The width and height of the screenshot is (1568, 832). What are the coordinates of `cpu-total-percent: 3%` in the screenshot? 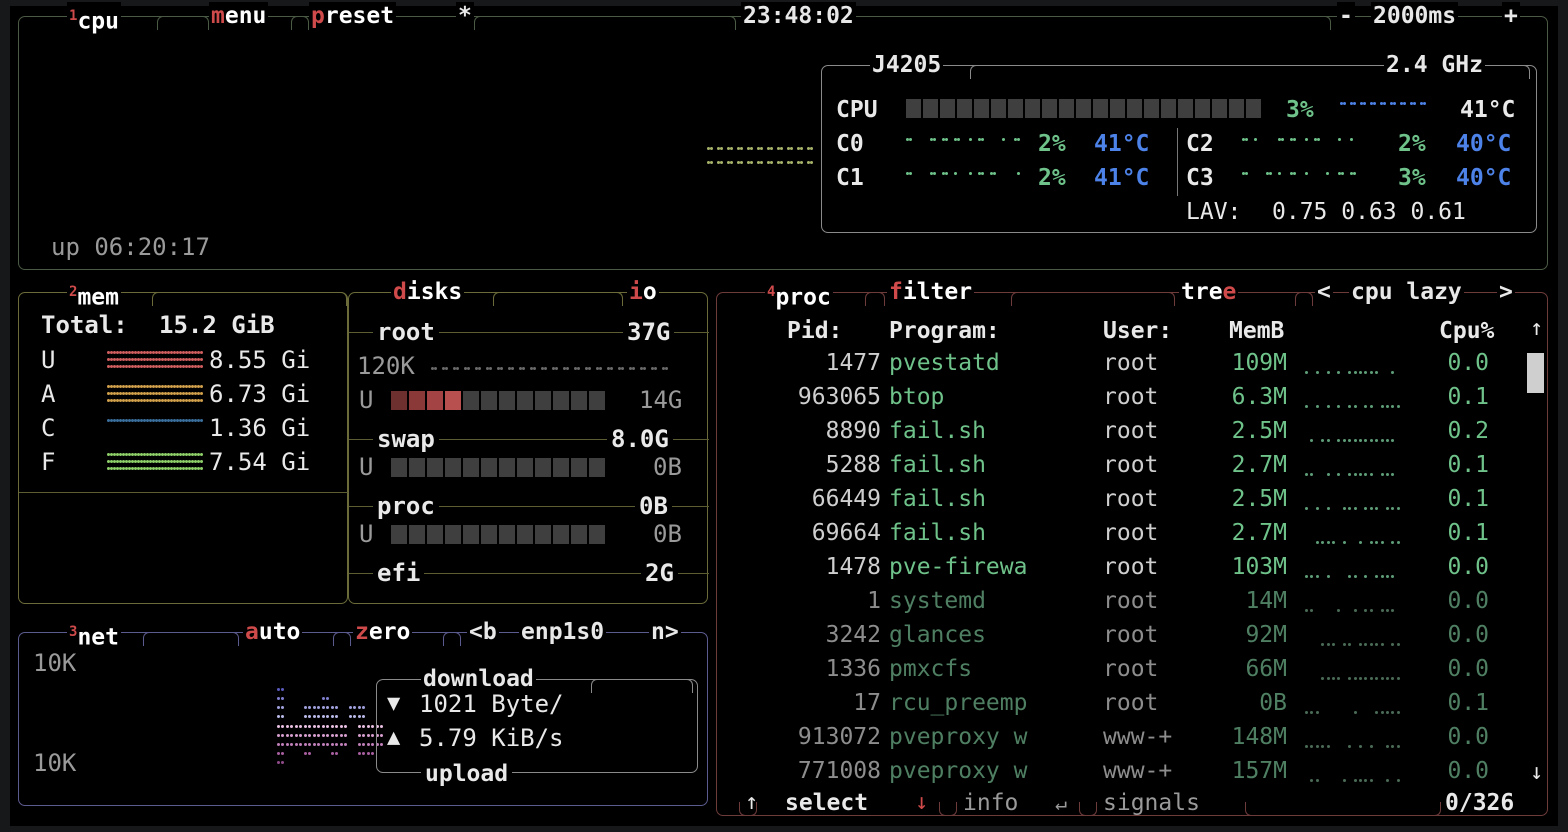 It's located at (1300, 110).